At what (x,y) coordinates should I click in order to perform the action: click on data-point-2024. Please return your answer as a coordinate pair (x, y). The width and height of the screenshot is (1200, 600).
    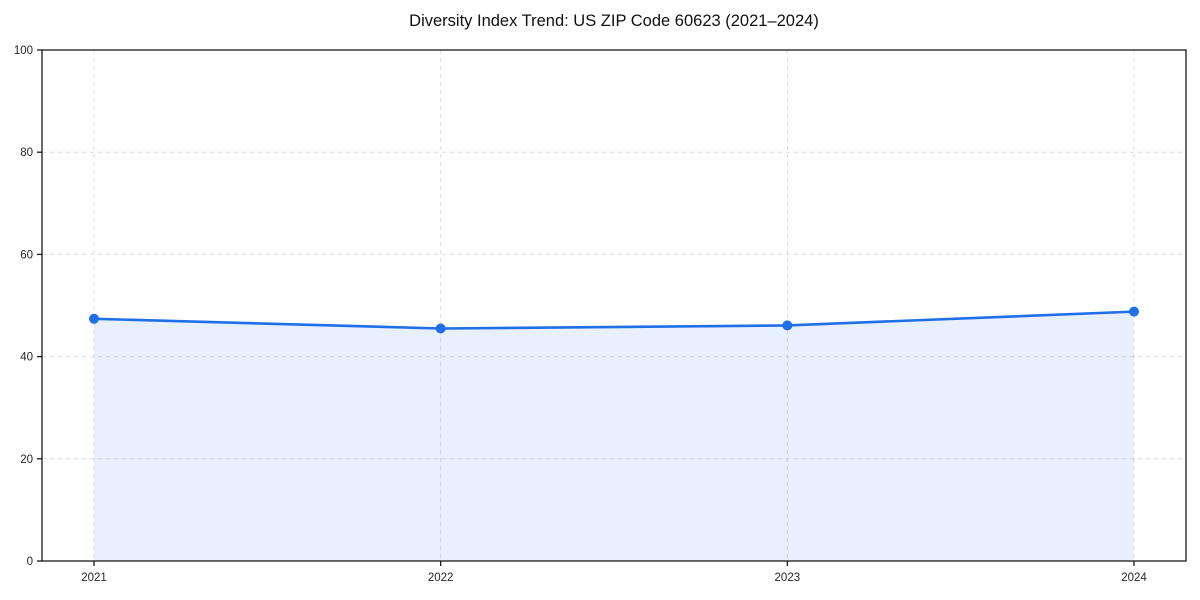
    Looking at the image, I should click on (1134, 311).